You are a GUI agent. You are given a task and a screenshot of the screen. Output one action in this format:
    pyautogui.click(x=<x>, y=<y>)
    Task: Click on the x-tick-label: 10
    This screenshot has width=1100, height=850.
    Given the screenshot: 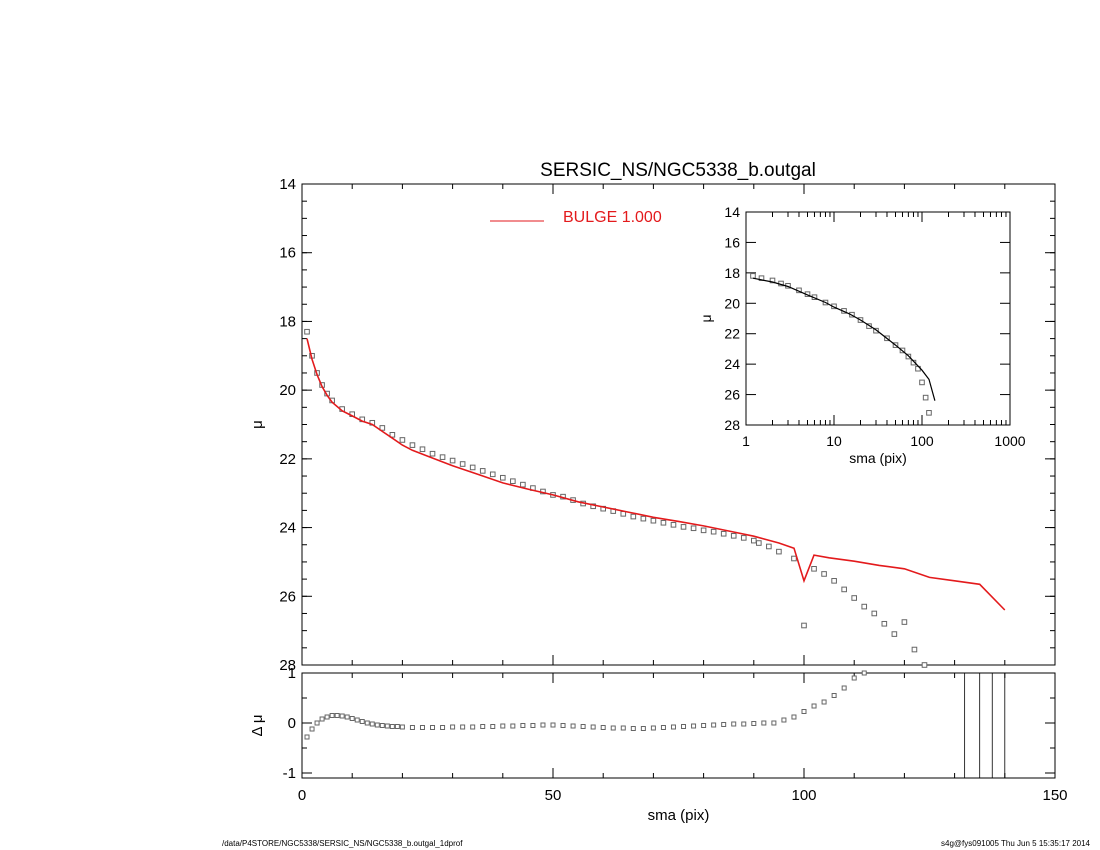 What is the action you would take?
    pyautogui.click(x=834, y=441)
    